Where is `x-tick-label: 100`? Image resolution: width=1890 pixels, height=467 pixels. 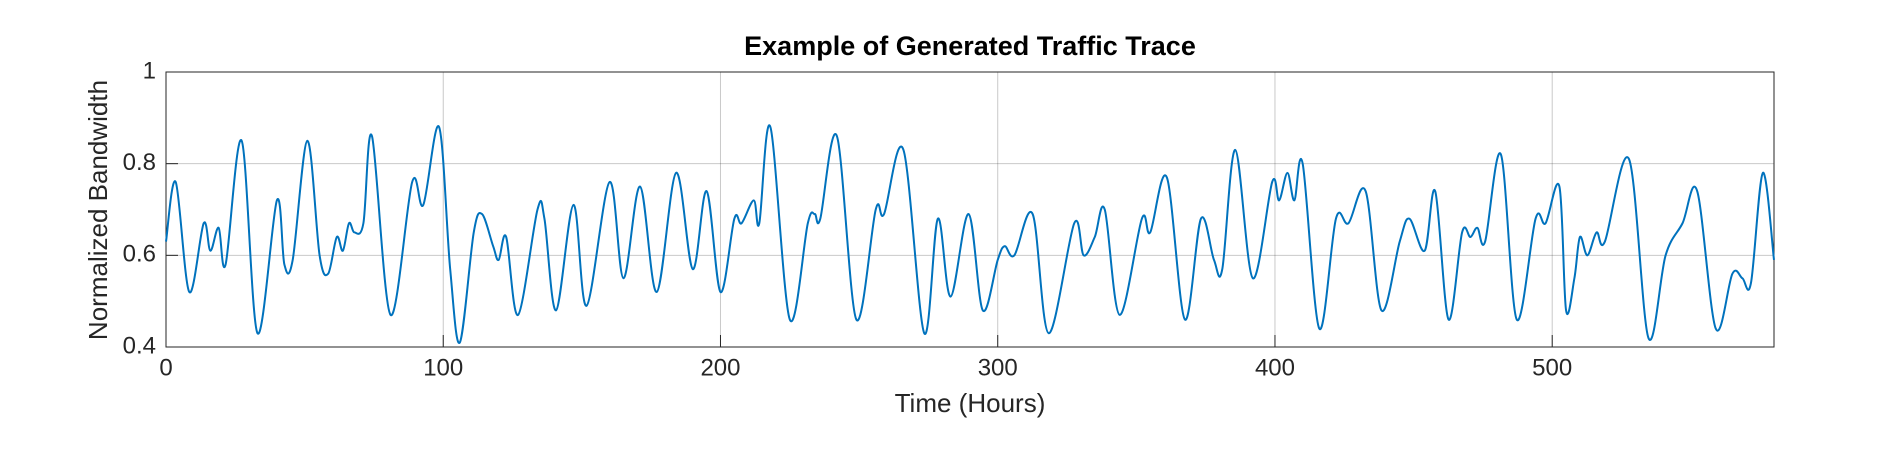
x-tick-label: 100 is located at coordinates (443, 367).